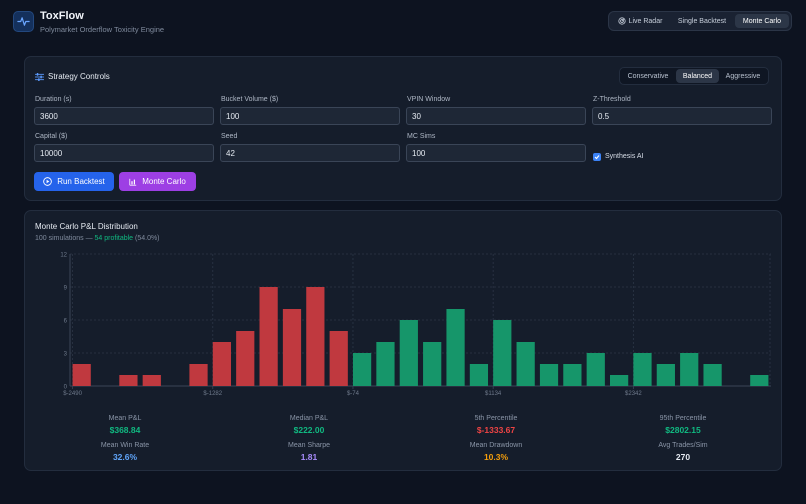 The height and width of the screenshot is (504, 806). I want to click on controls-title: Strategy Controls, so click(79, 76).